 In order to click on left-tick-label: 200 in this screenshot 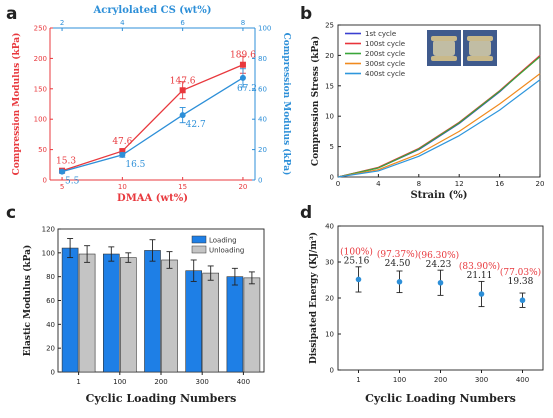, I will do `click(40, 59)`.